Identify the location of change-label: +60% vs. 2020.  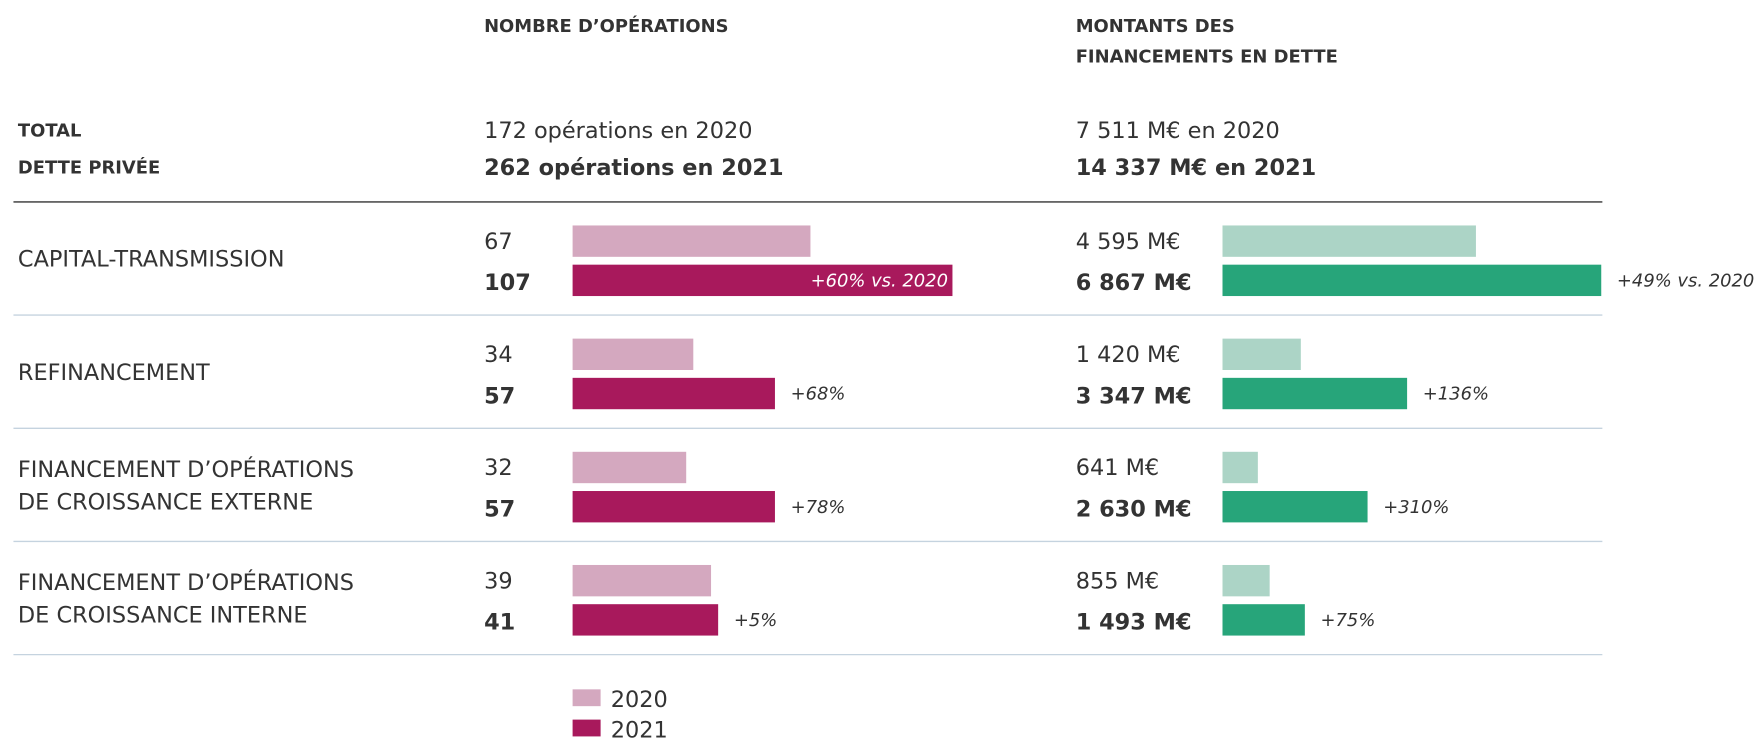
(879, 280).